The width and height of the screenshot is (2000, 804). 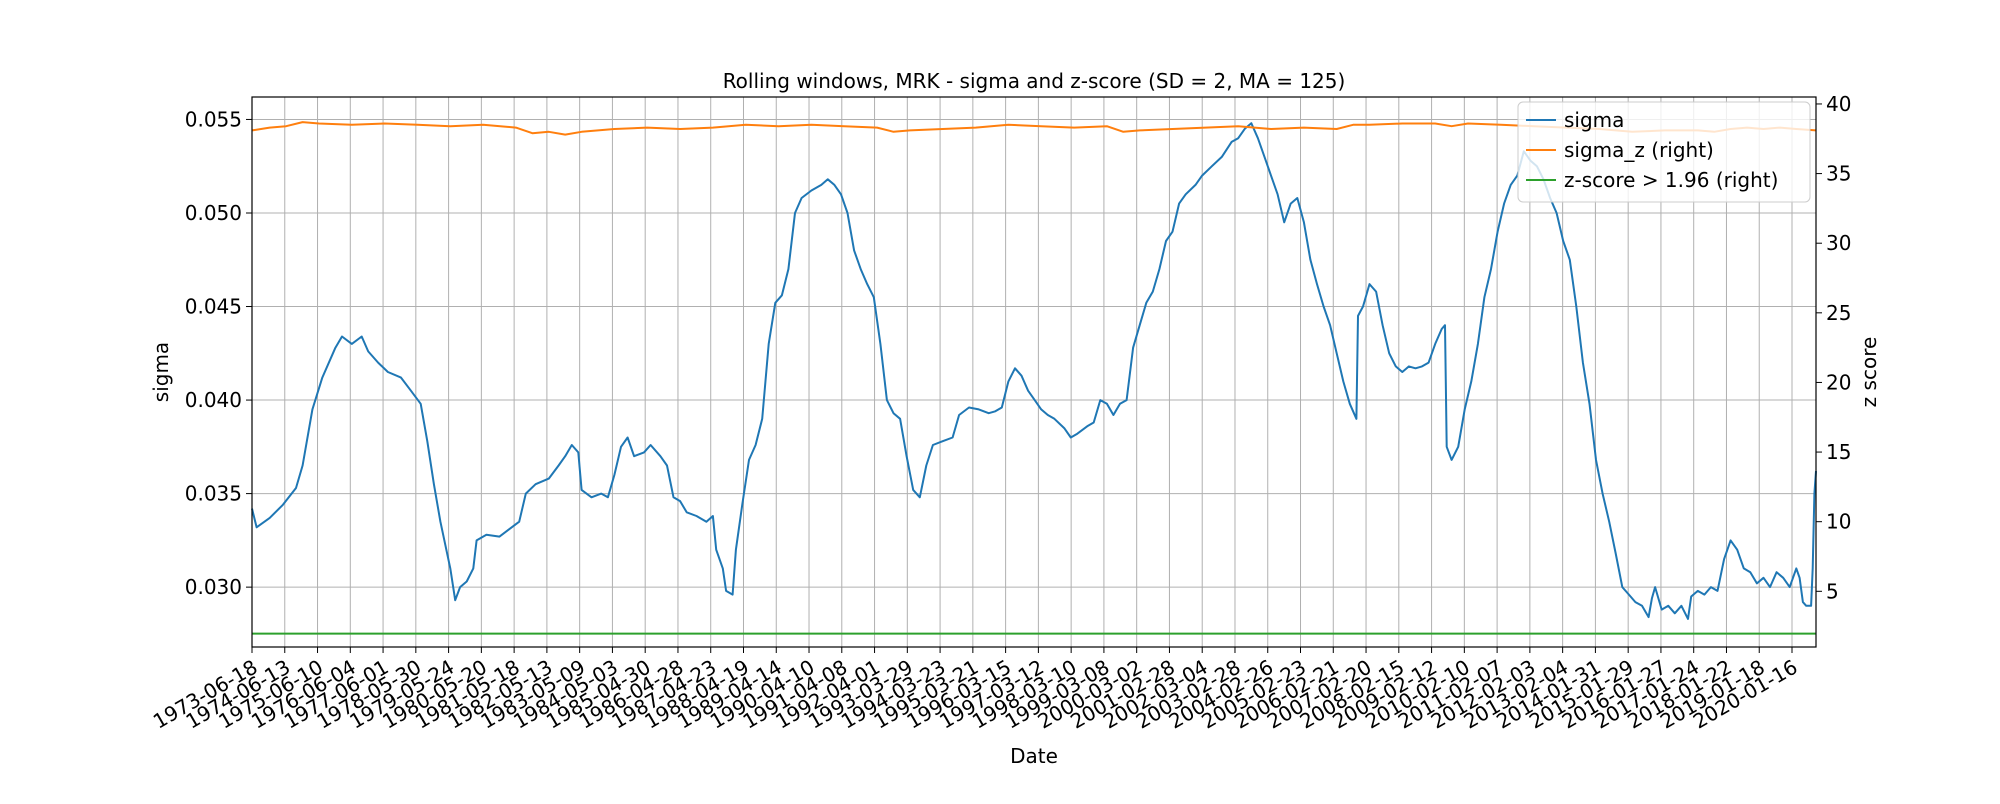 What do you see at coordinates (213, 307) in the screenshot?
I see `y-tick-label-left: 0.045` at bounding box center [213, 307].